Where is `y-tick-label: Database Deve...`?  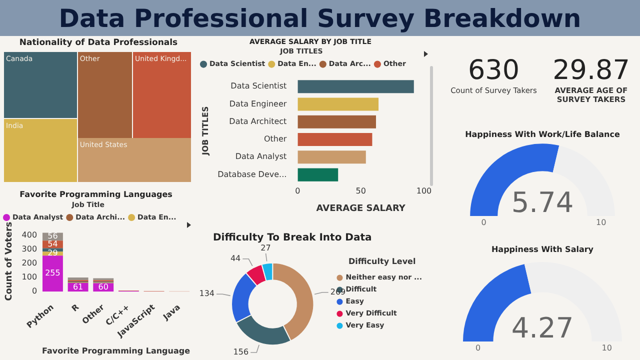
y-tick-label: Database Deve... is located at coordinates (252, 174).